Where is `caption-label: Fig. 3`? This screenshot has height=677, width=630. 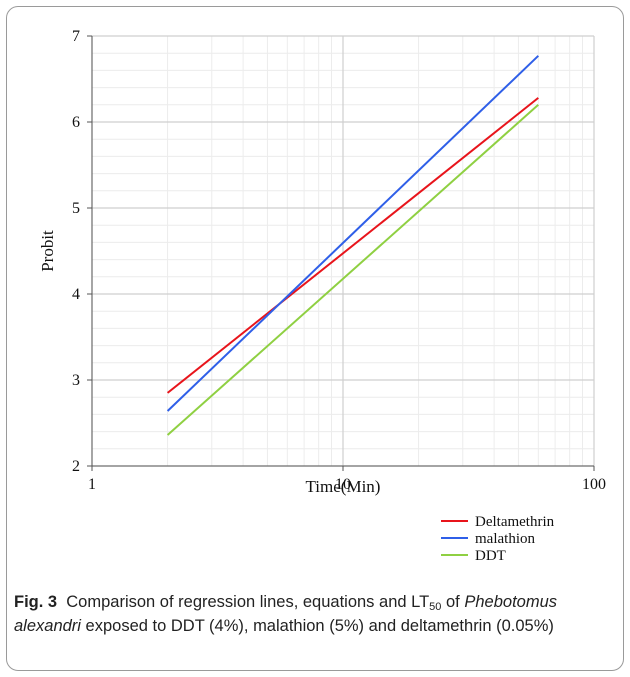
caption-label: Fig. 3 is located at coordinates (36, 602).